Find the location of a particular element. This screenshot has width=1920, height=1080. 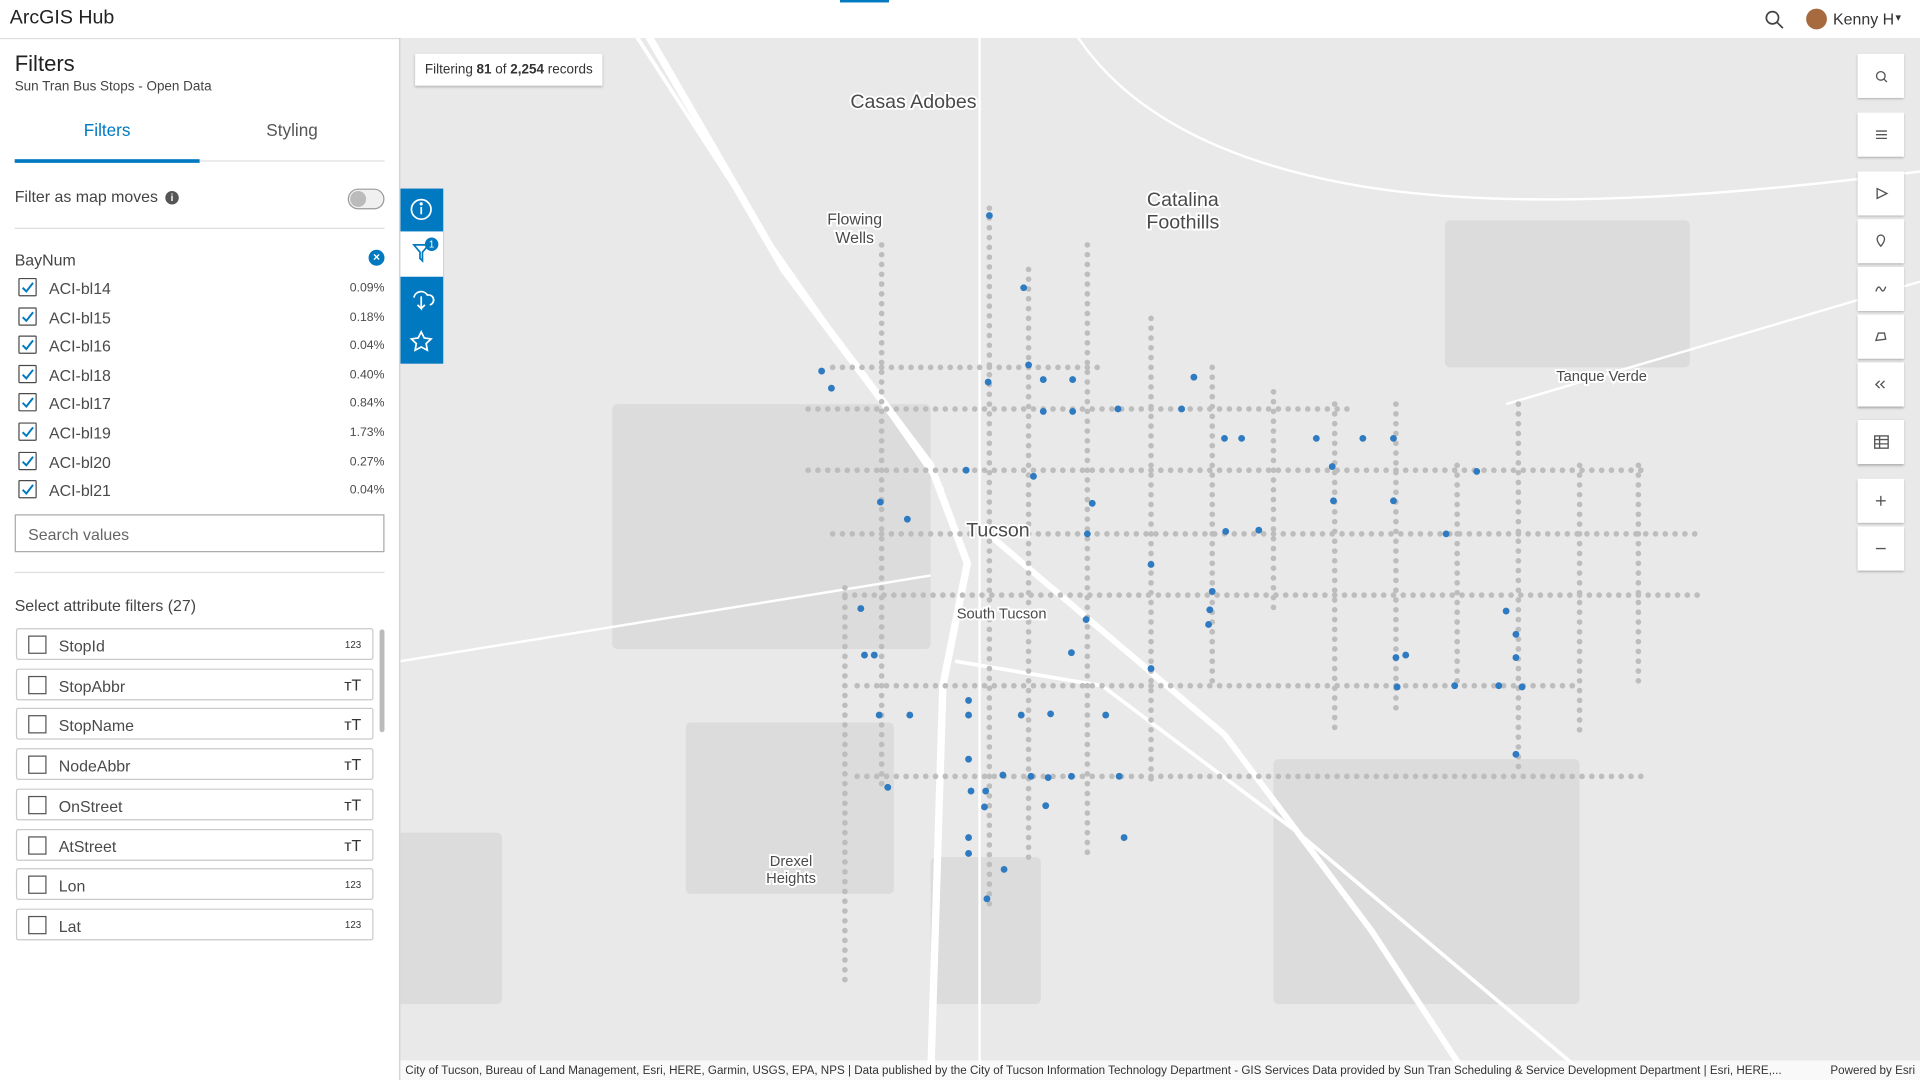

attr-row: Lon 123 is located at coordinates (194, 884).